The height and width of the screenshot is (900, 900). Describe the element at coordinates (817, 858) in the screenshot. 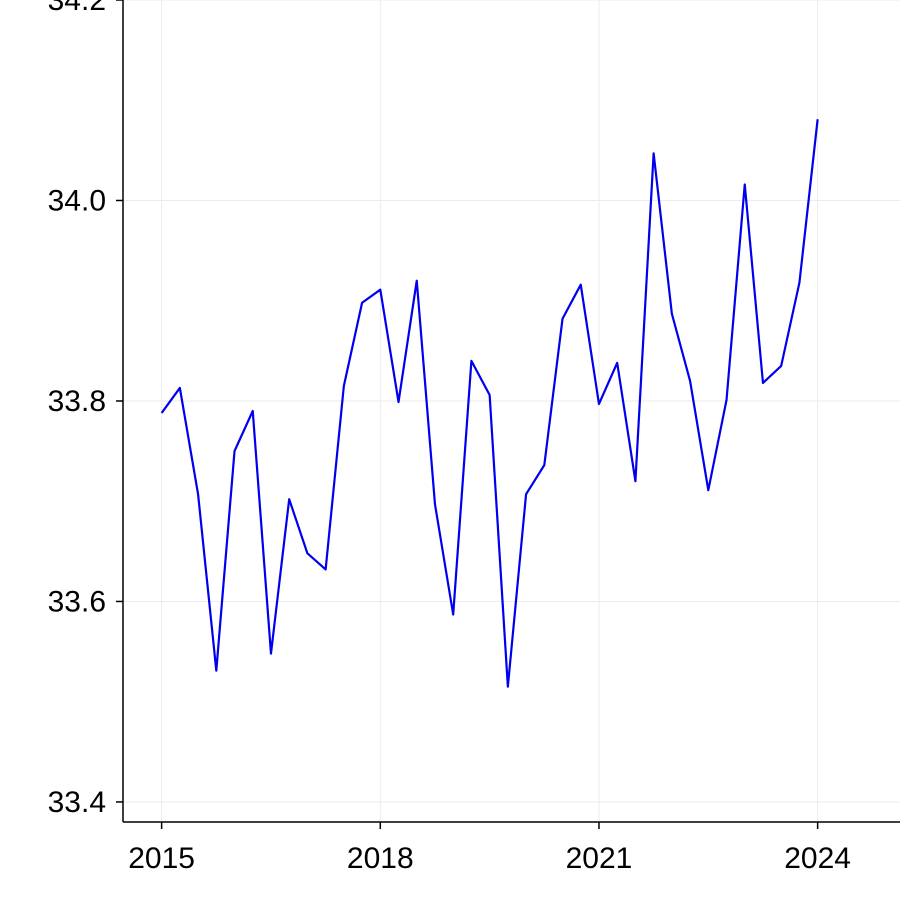

I see `x-tick-label: 2024` at that location.